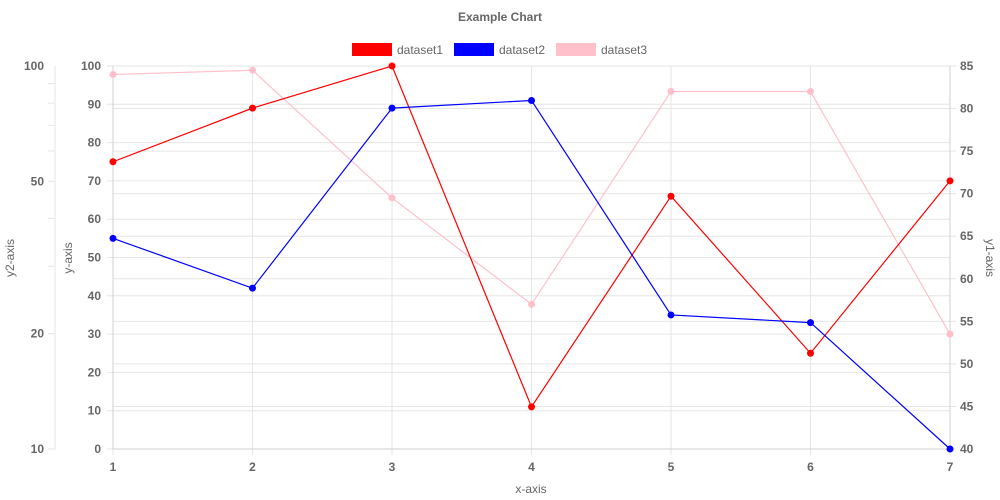  What do you see at coordinates (420, 50) in the screenshot?
I see `legend-label-dataset1: dataset1` at bounding box center [420, 50].